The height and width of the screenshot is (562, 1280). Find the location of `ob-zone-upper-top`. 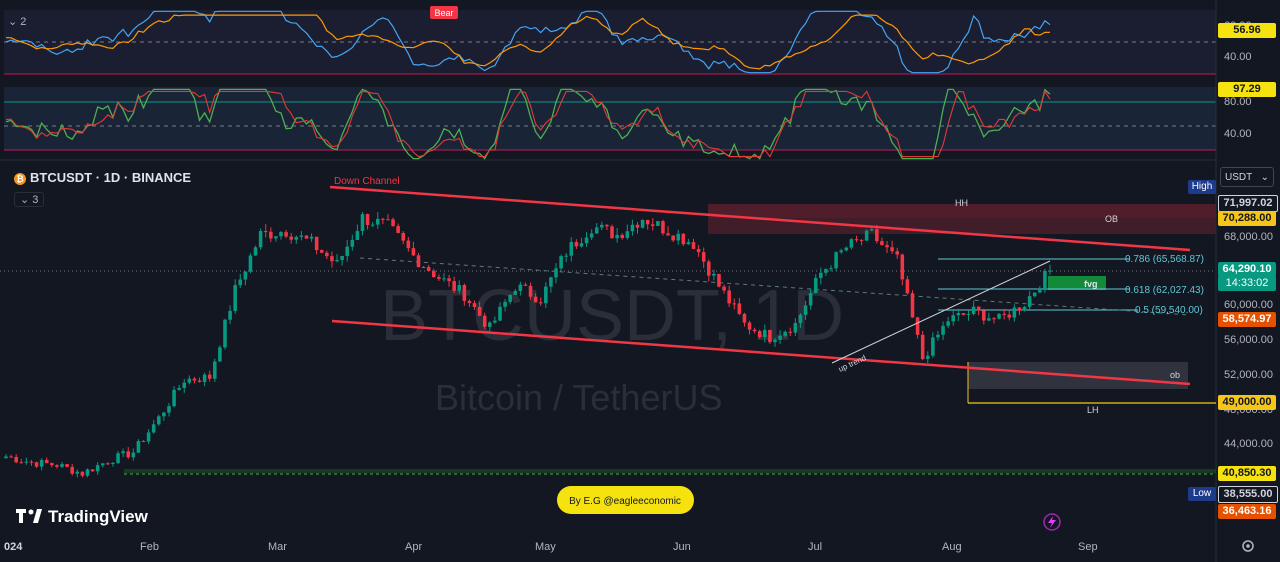

ob-zone-upper-top is located at coordinates (962, 211).